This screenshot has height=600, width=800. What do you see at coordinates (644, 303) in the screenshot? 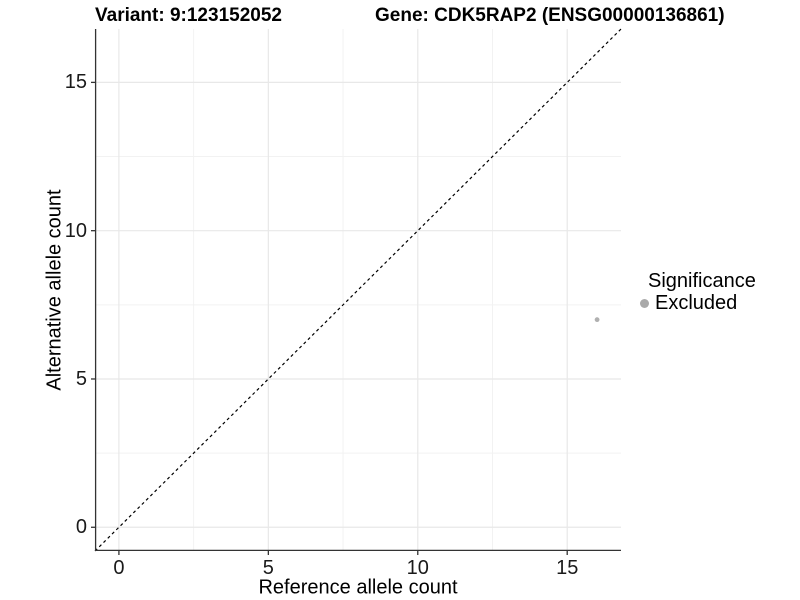
I see `legend-key-dot-icon` at bounding box center [644, 303].